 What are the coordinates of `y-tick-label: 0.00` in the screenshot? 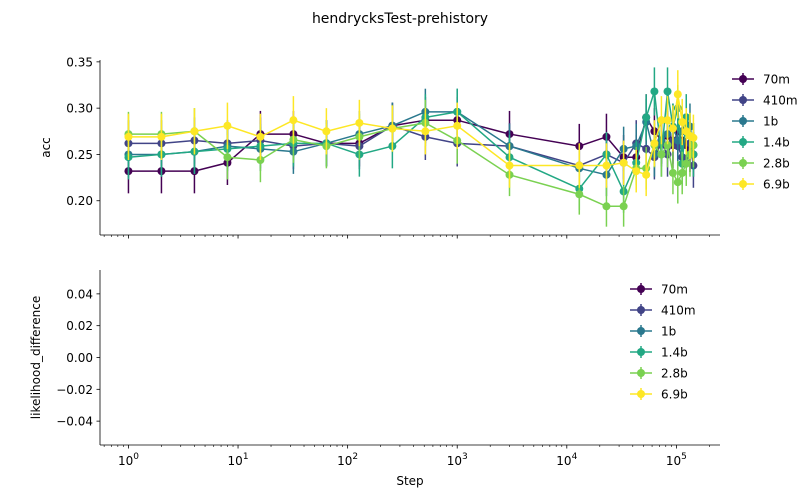 It's located at (79, 358).